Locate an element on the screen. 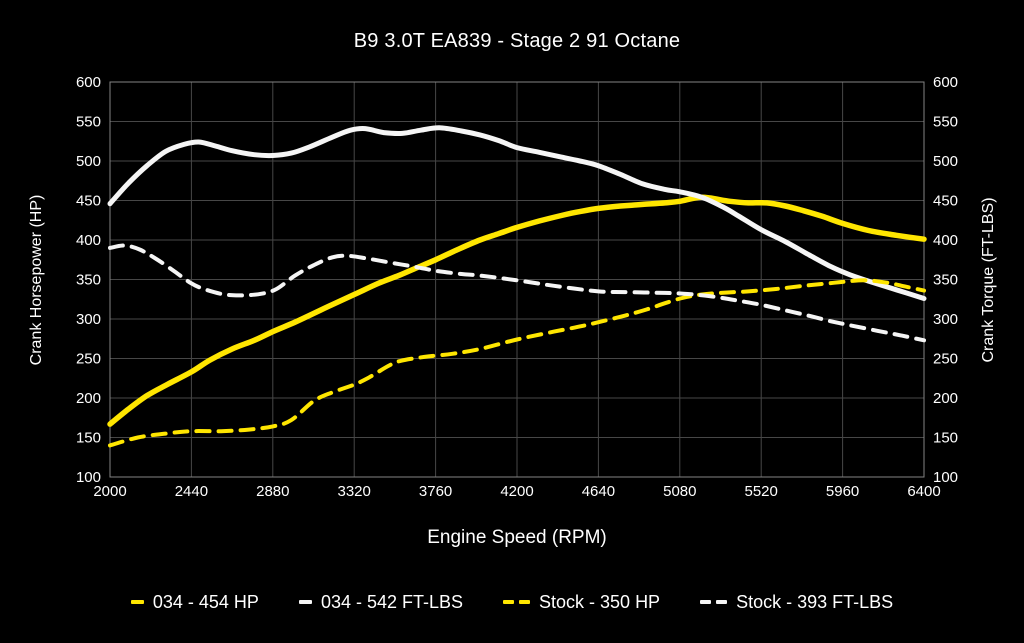 This screenshot has width=1024, height=643. legend-item: Stock - 393 FT-LBS is located at coordinates (796, 602).